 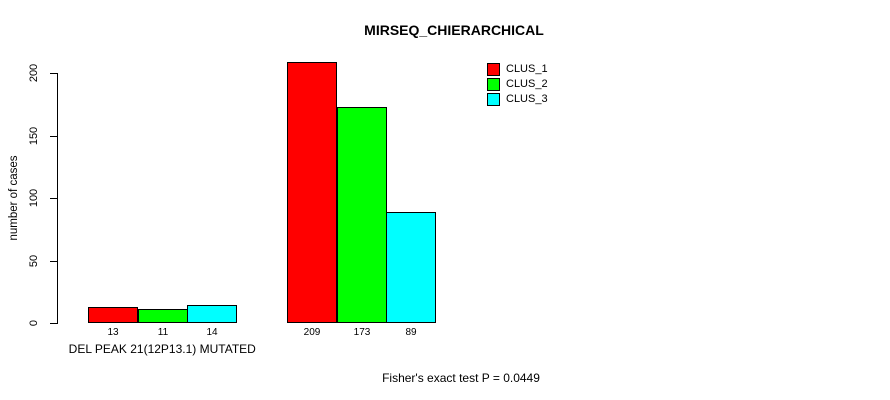 What do you see at coordinates (411, 267) in the screenshot?
I see `bar-clus_3-group2` at bounding box center [411, 267].